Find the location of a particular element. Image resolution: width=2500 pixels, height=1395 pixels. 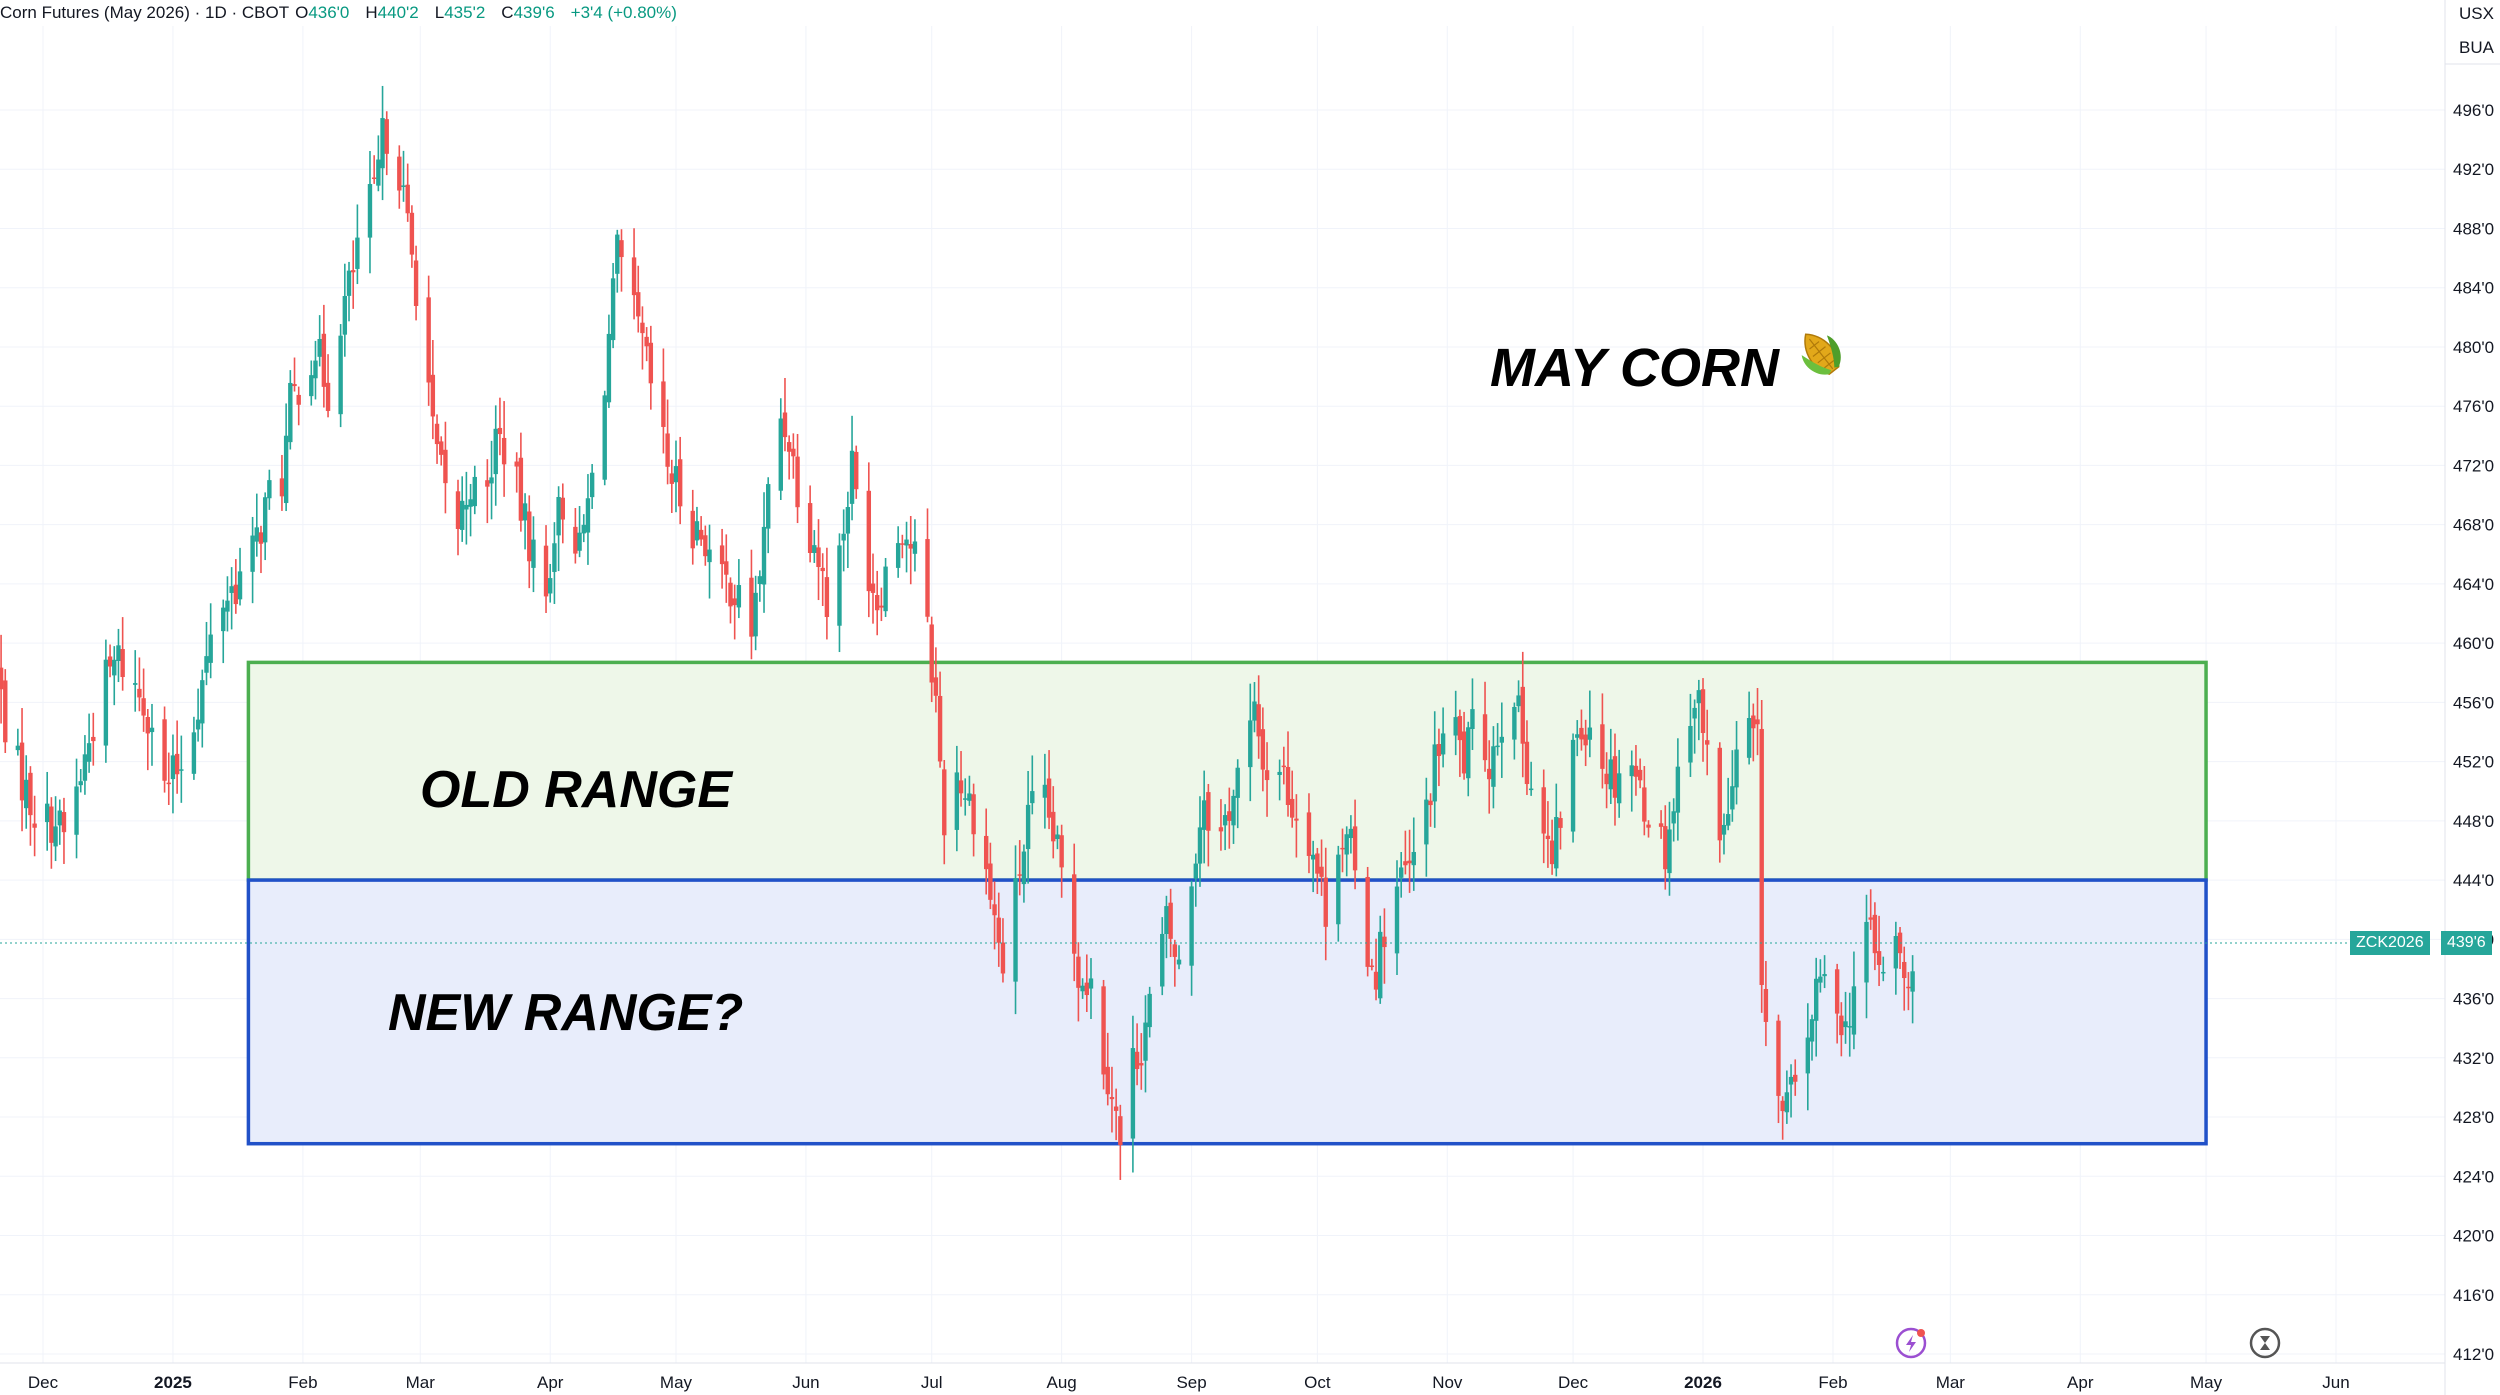

low-label: L is located at coordinates (439, 12).